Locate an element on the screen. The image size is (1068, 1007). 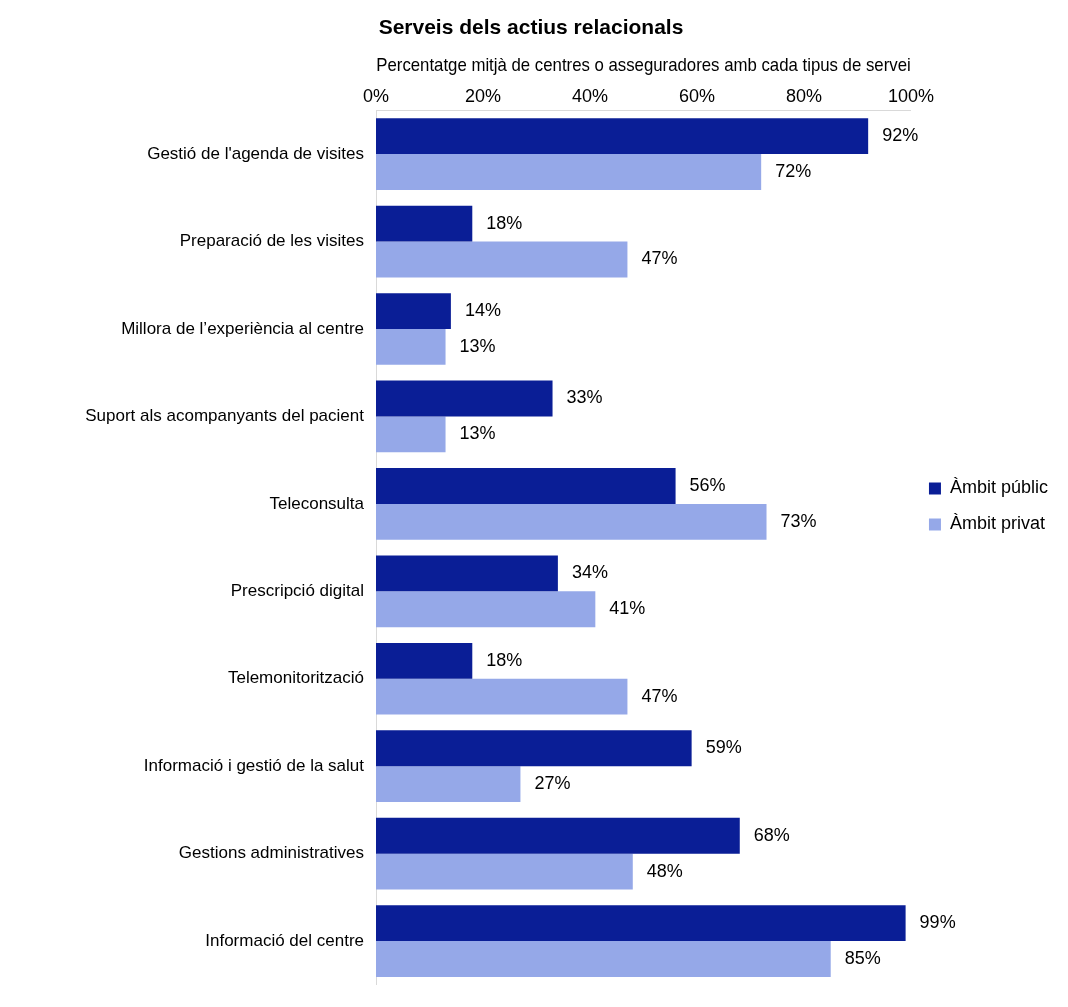
data-label: 41% is located at coordinates (627, 608).